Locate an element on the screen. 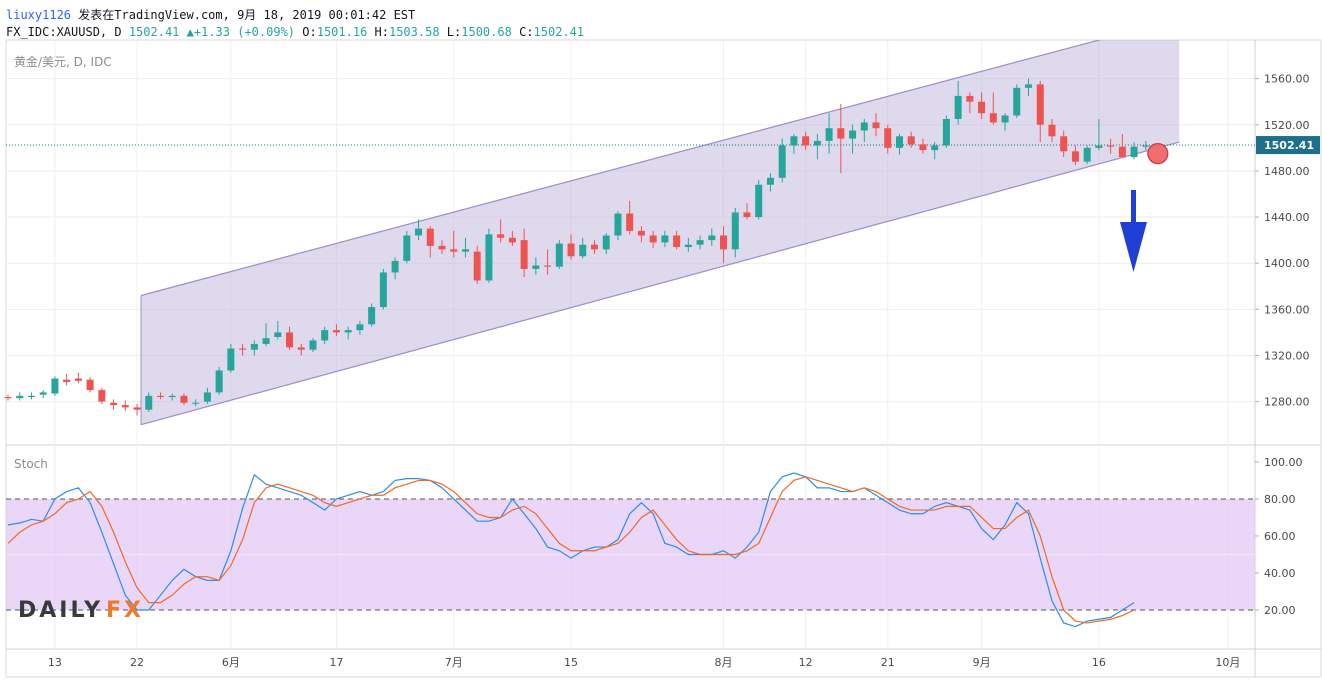  open-value: 1501.16 is located at coordinates (342, 32).